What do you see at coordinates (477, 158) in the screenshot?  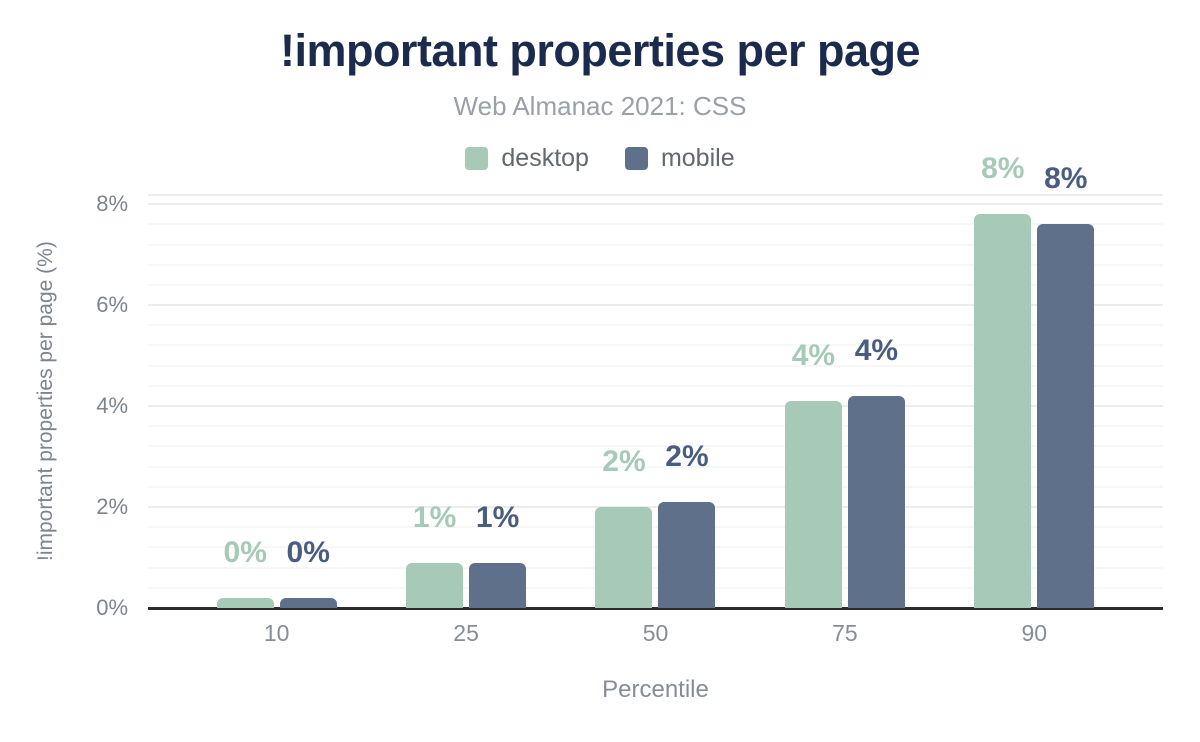 I see `desktop-swatch-icon` at bounding box center [477, 158].